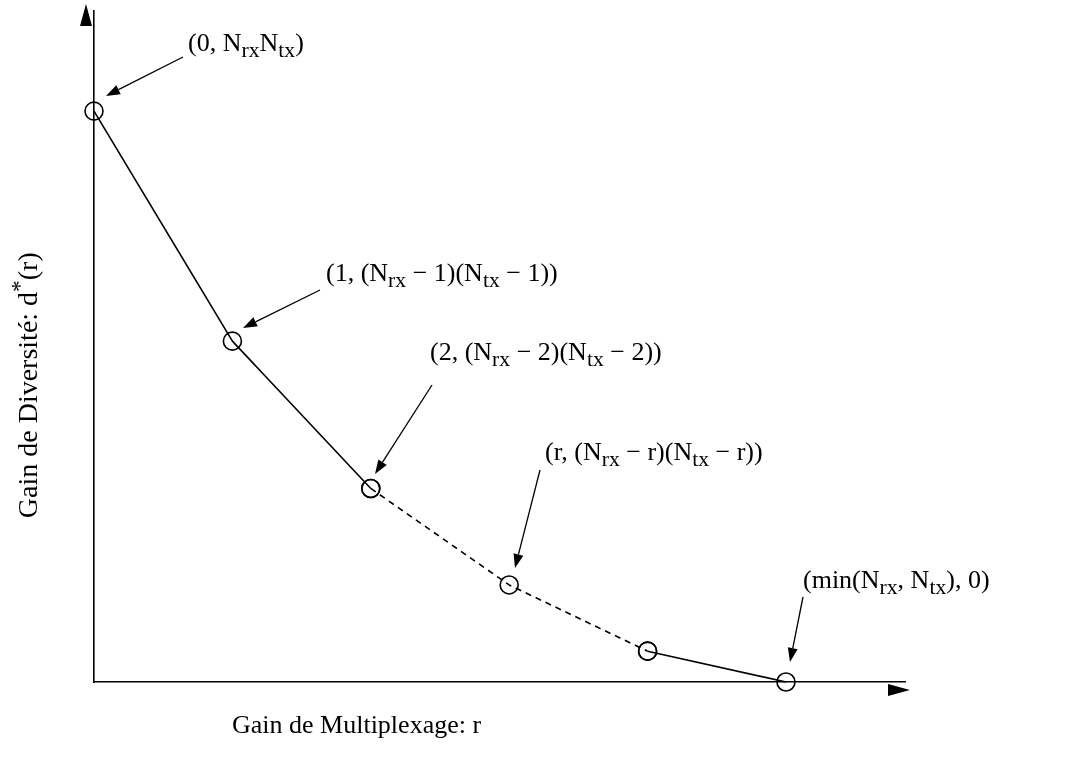  What do you see at coordinates (246, 46) in the screenshot?
I see `text: (0, N$_{rx}$N$_{tx}$)` at bounding box center [246, 46].